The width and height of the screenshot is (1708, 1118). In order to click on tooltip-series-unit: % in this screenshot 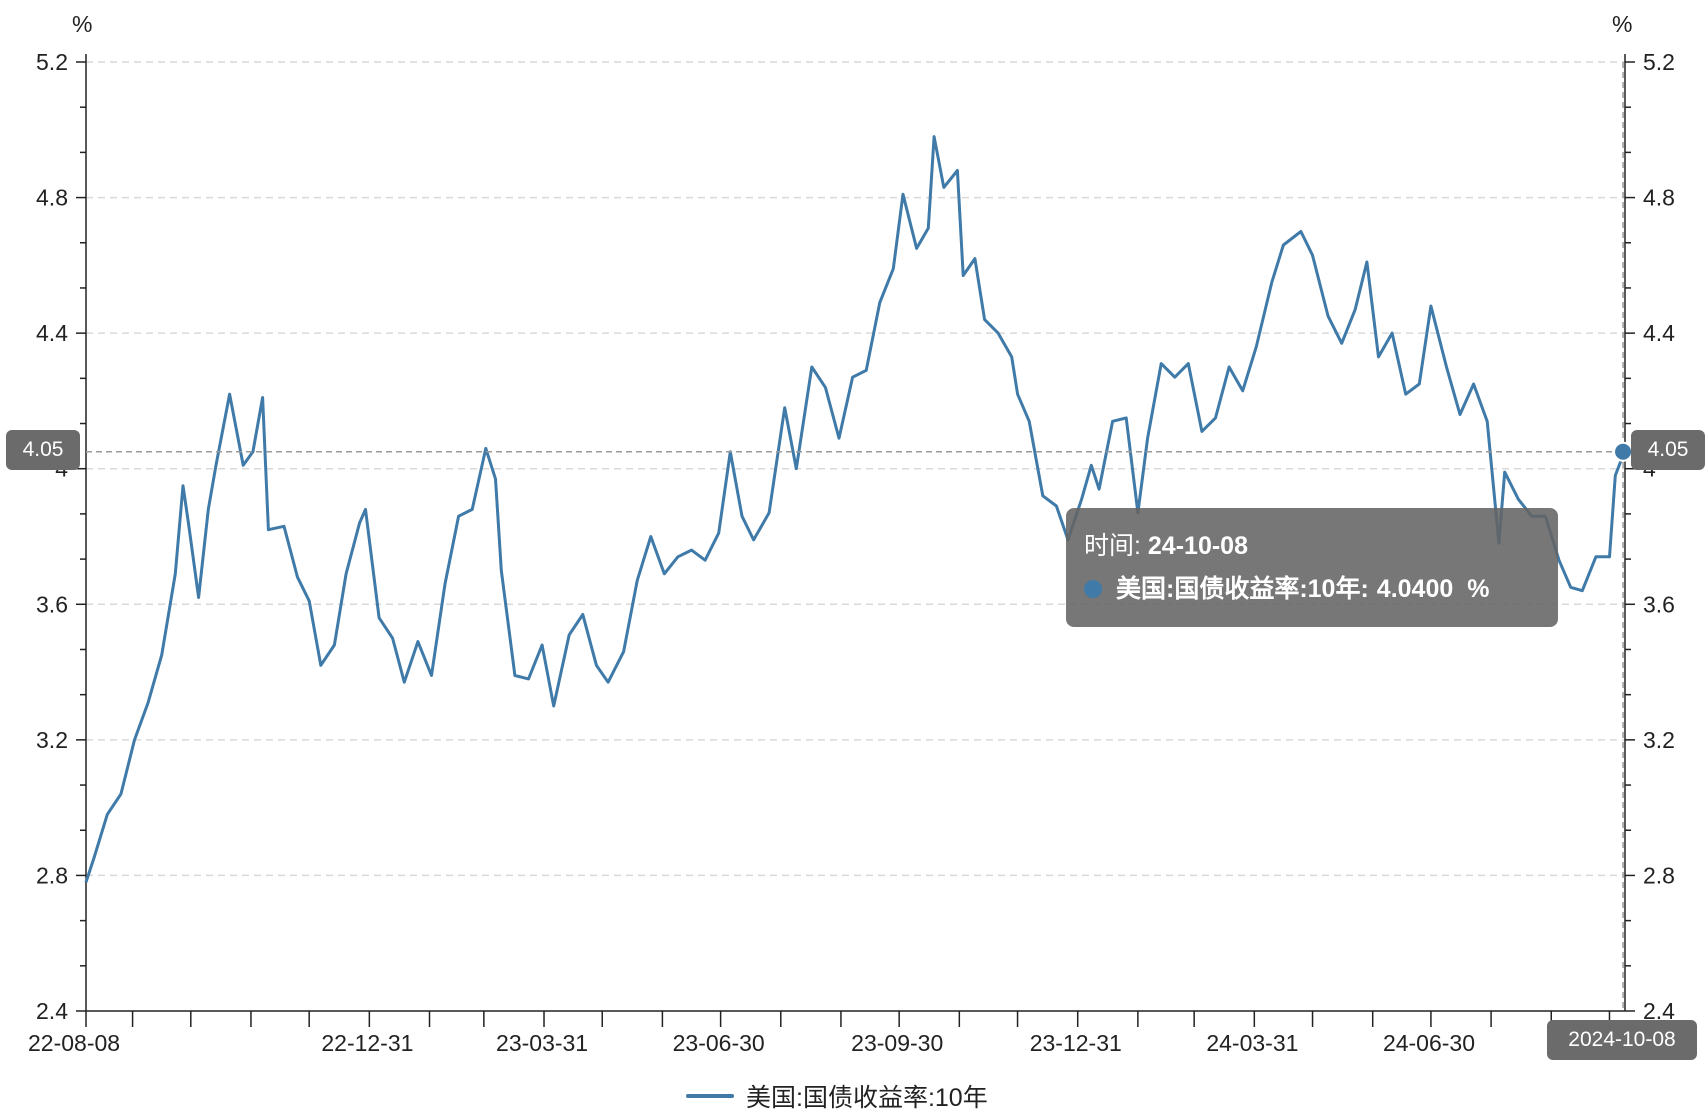, I will do `click(1478, 589)`.